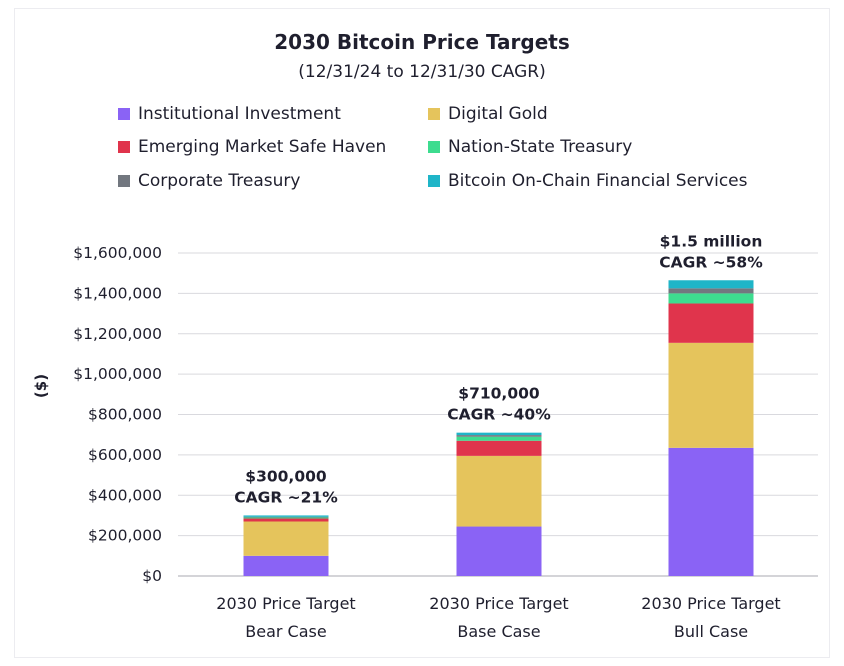 The height and width of the screenshot is (666, 844). I want to click on bar-annotation-value: $710,000, so click(499, 394).